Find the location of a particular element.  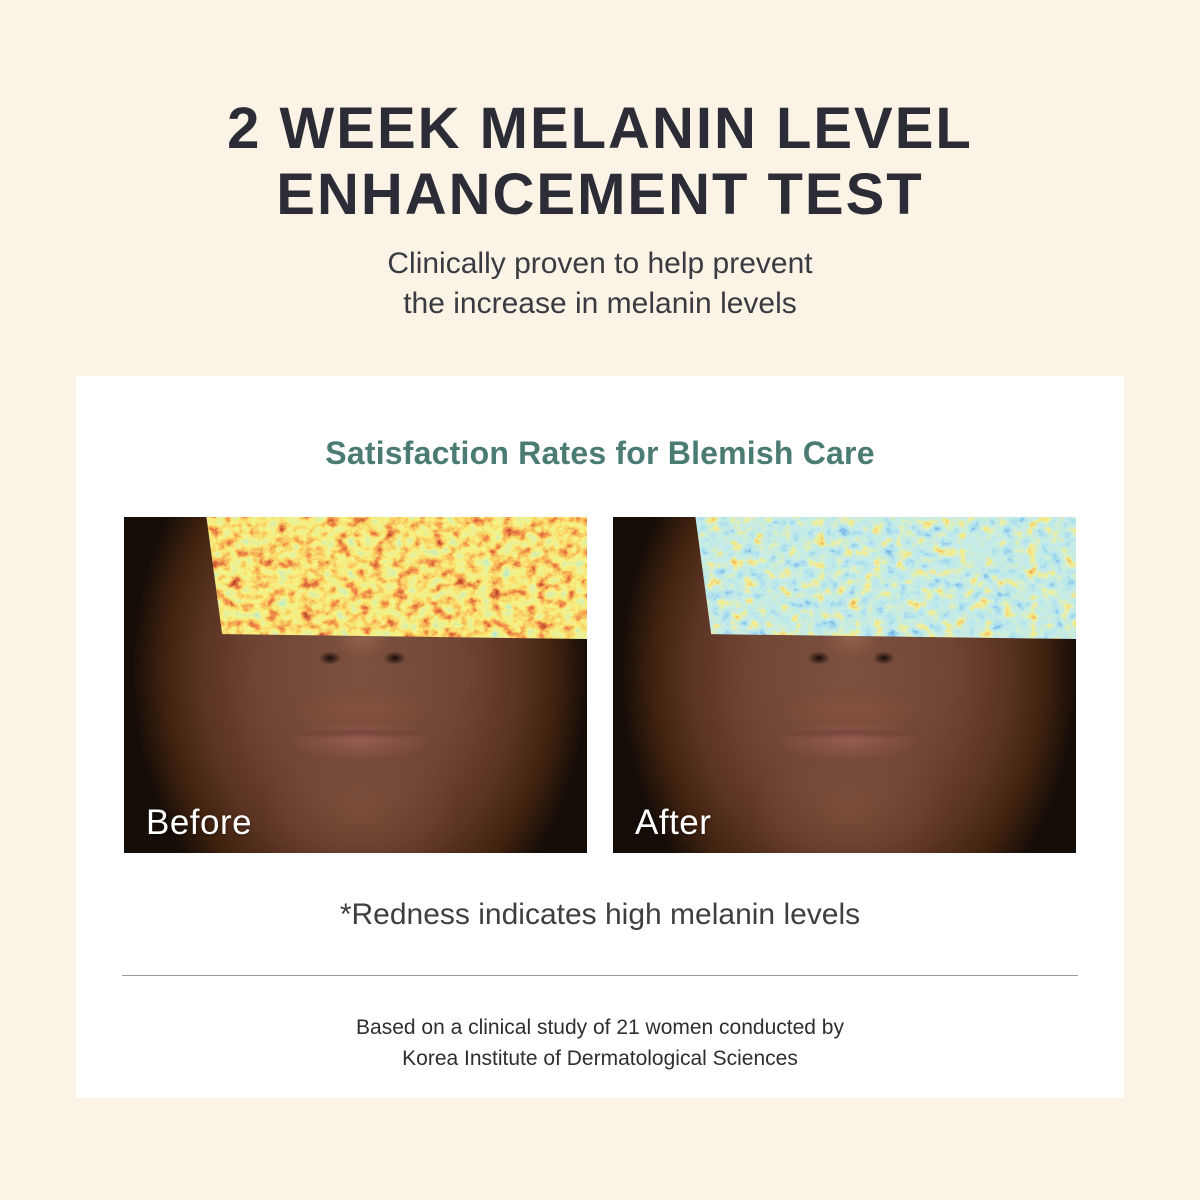

page-title-line1: 2 WEEK MELANIN LEVEL is located at coordinates (600, 128).